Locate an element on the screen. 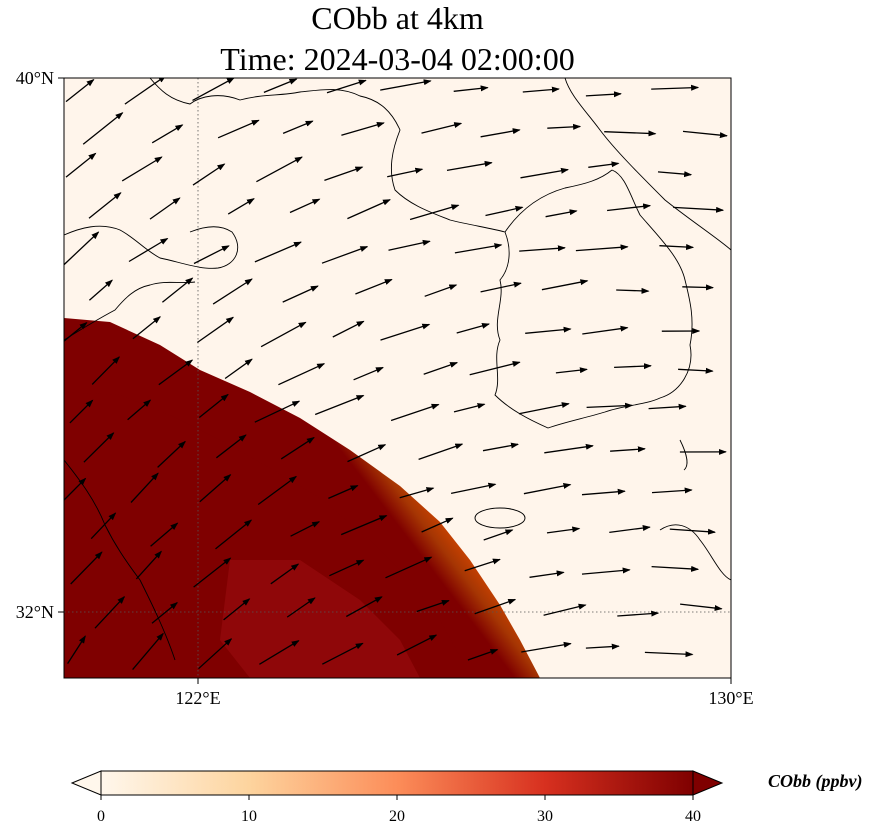  map-title-line-1: CObb at 4km is located at coordinates (397, 18).